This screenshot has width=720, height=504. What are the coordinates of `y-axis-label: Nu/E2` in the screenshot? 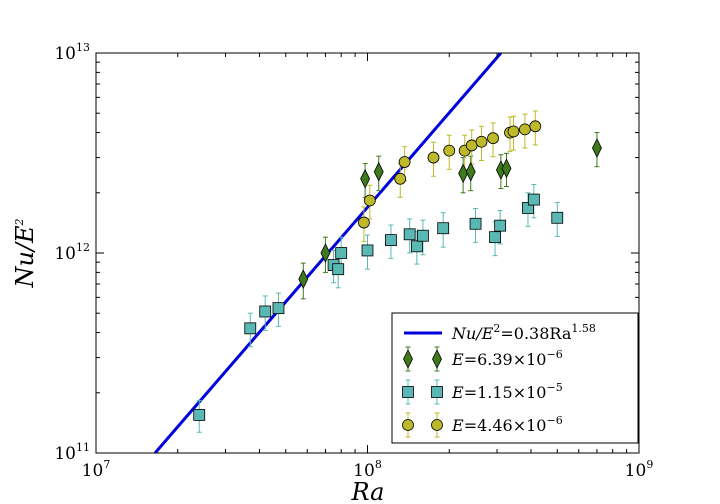 It's located at (25, 253).